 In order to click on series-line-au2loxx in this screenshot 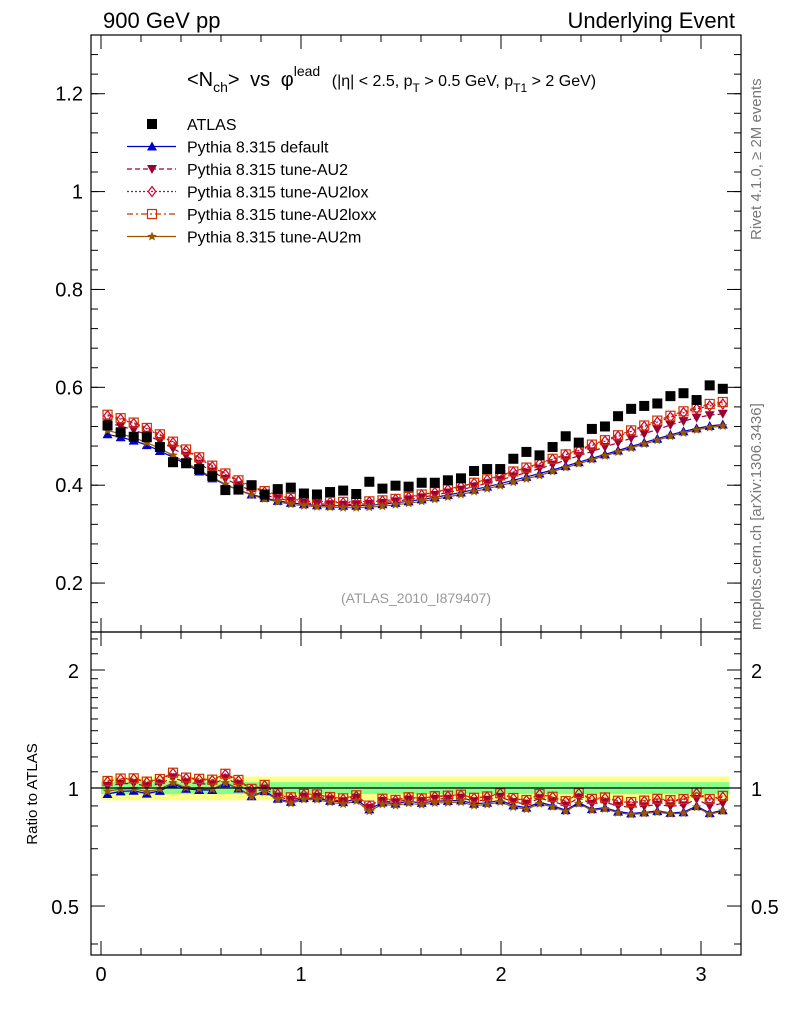, I will do `click(415, 452)`.